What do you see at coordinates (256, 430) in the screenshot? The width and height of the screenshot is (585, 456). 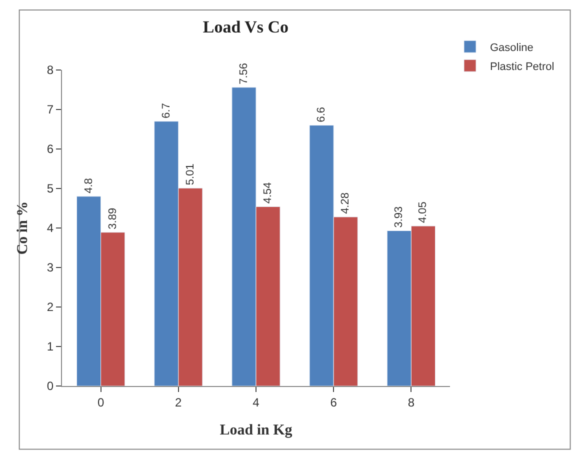 I see `x-axis-title: Load in Kg` at bounding box center [256, 430].